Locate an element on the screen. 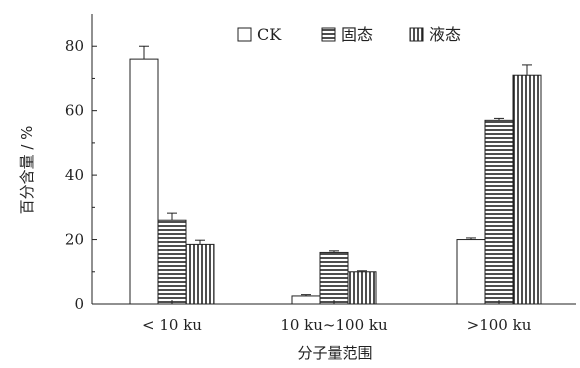 This screenshot has width=580, height=368. x-tick-label: 10 ku~100 ku is located at coordinates (334, 325).